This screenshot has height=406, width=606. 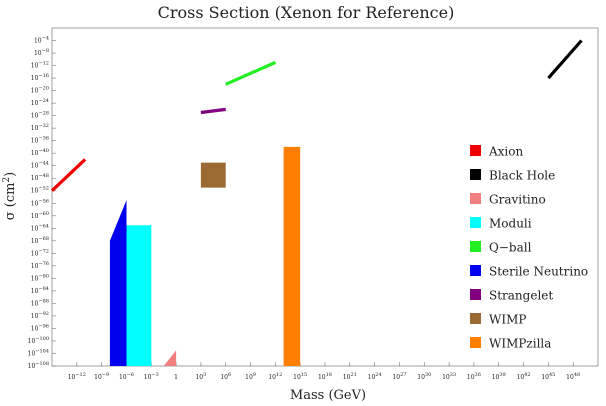 I want to click on y-tick-label: 10⁻⁷², so click(x=40, y=252).